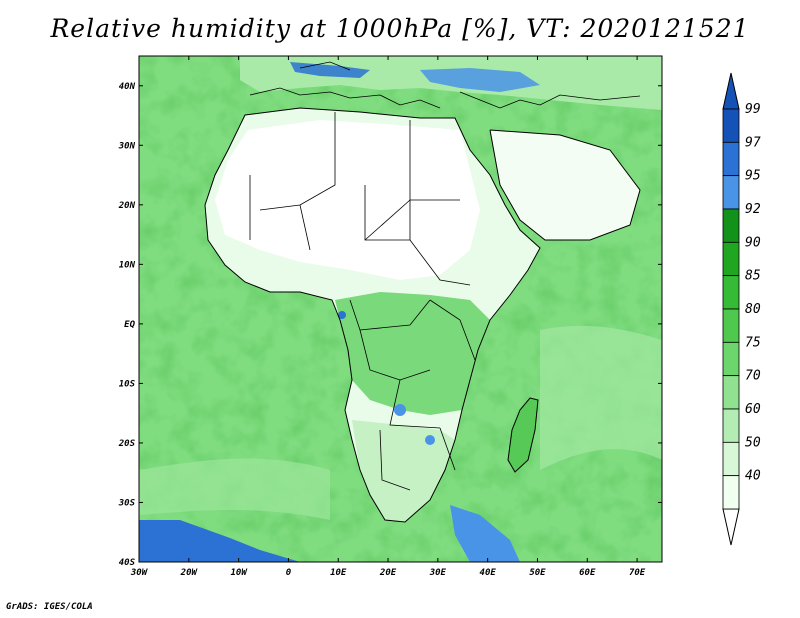  I want to click on lon-tick-label: 70E, so click(637, 573).